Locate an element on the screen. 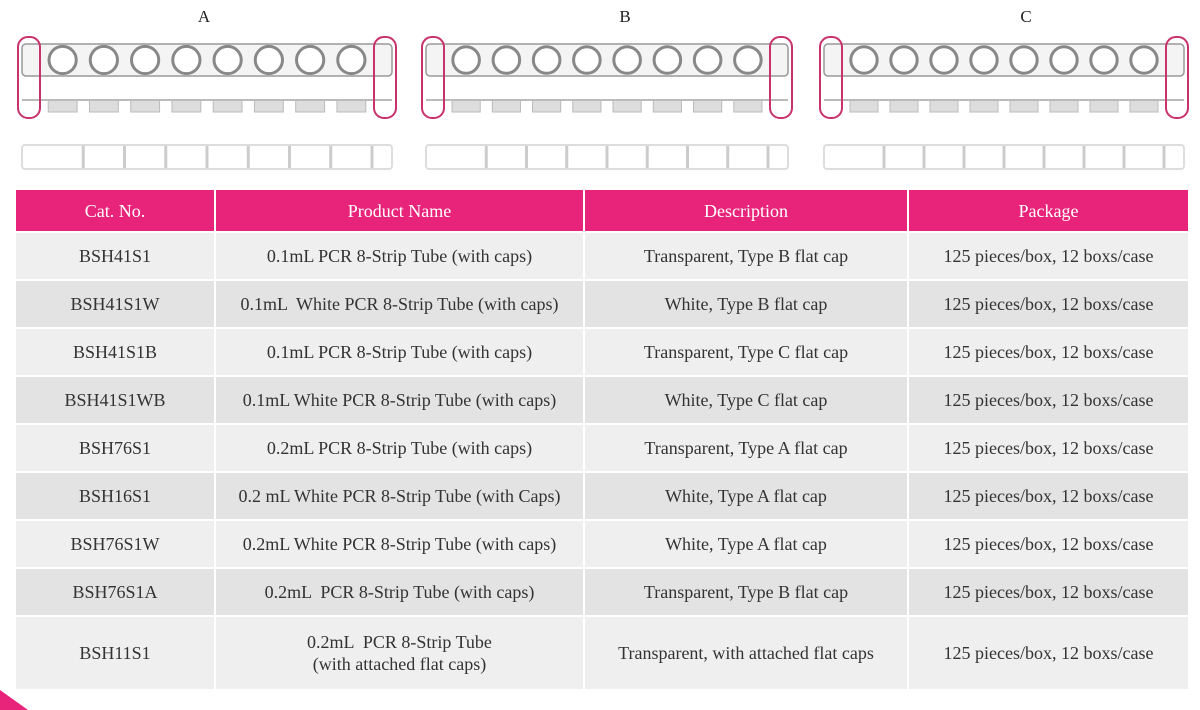 The width and height of the screenshot is (1200, 710). cell-text: BSH41S1W is located at coordinates (115, 304).